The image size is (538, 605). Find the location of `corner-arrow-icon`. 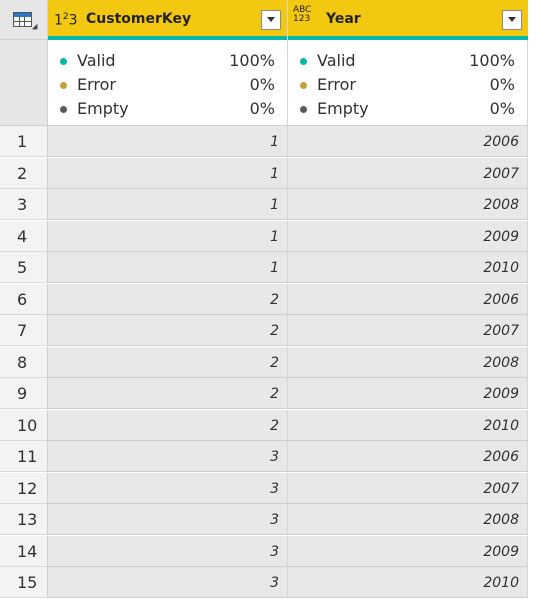

corner-arrow-icon is located at coordinates (36, 28).